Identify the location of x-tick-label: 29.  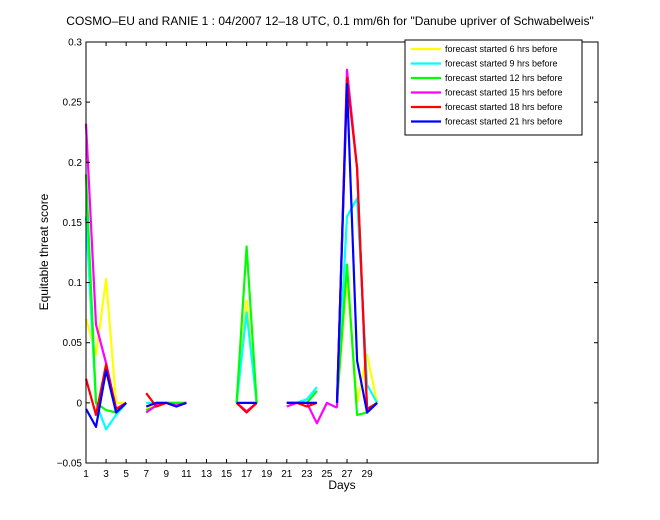
(368, 474).